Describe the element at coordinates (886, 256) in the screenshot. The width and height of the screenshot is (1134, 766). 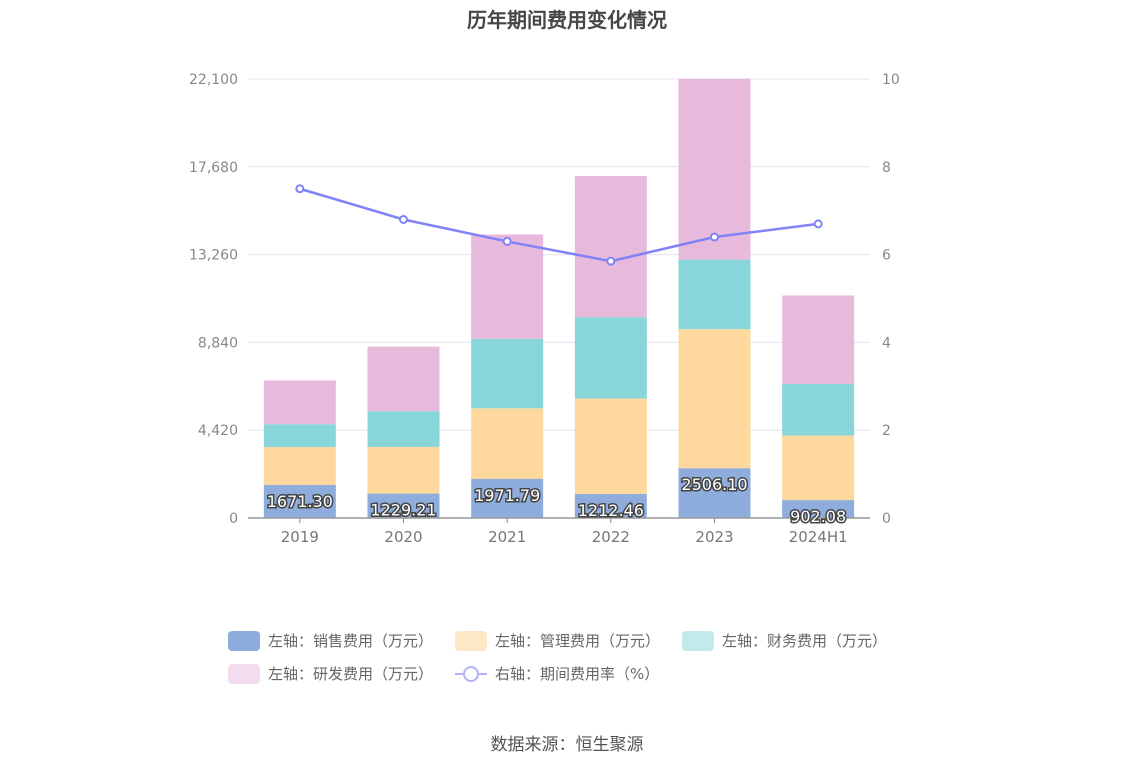
I see `y-right-tick-label: 6` at that location.